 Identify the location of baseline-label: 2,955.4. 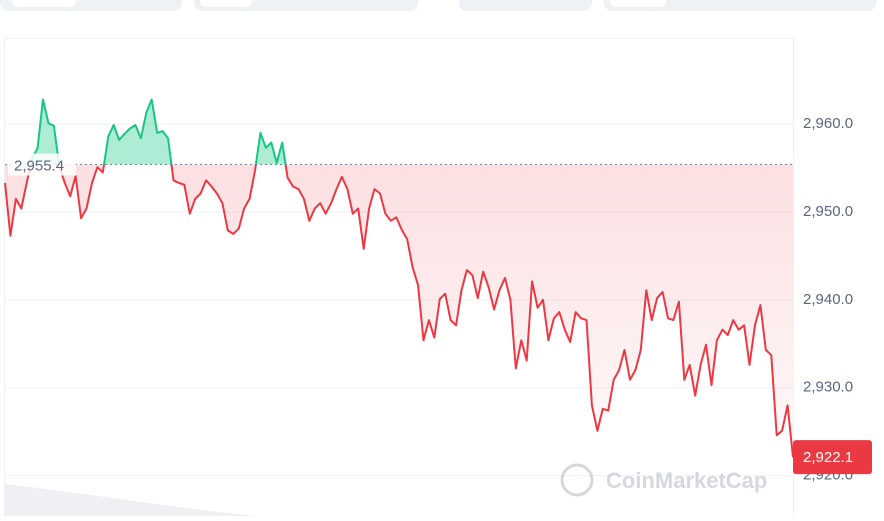
(39, 165).